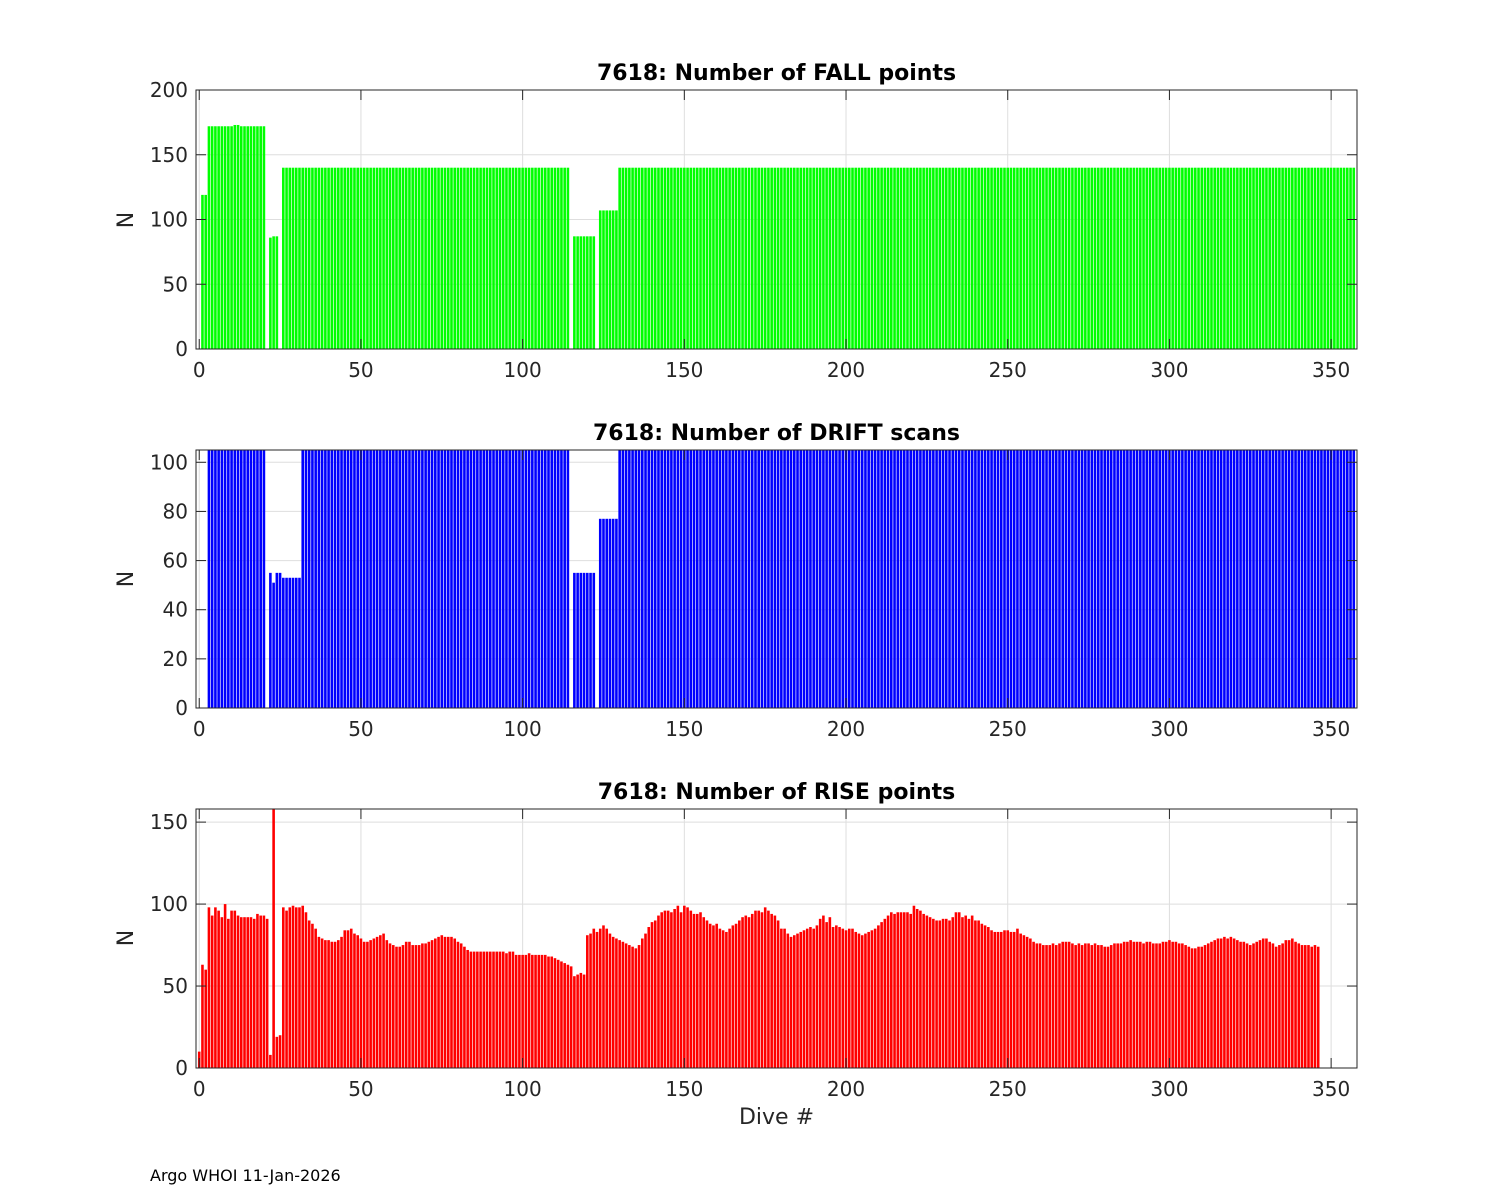 This screenshot has width=1500, height=1200. Describe the element at coordinates (360, 1089) in the screenshot. I see `rise-x-tick-label: 50` at that location.